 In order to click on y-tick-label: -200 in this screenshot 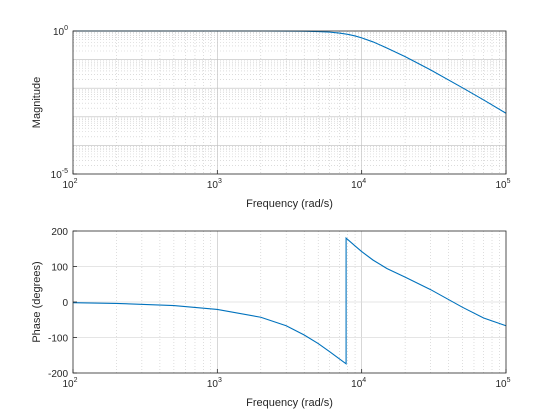, I will do `click(58, 374)`.